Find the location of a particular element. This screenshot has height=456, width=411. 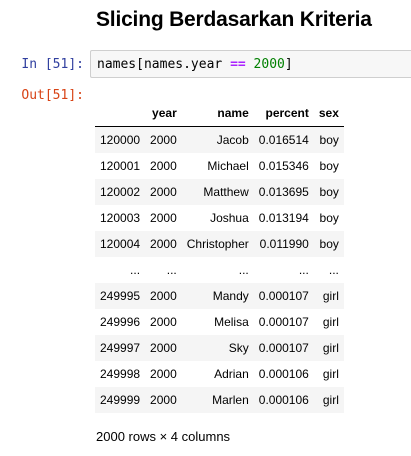

table-row: 249995 2000 Mandy 0.000107 girl is located at coordinates (219, 296).